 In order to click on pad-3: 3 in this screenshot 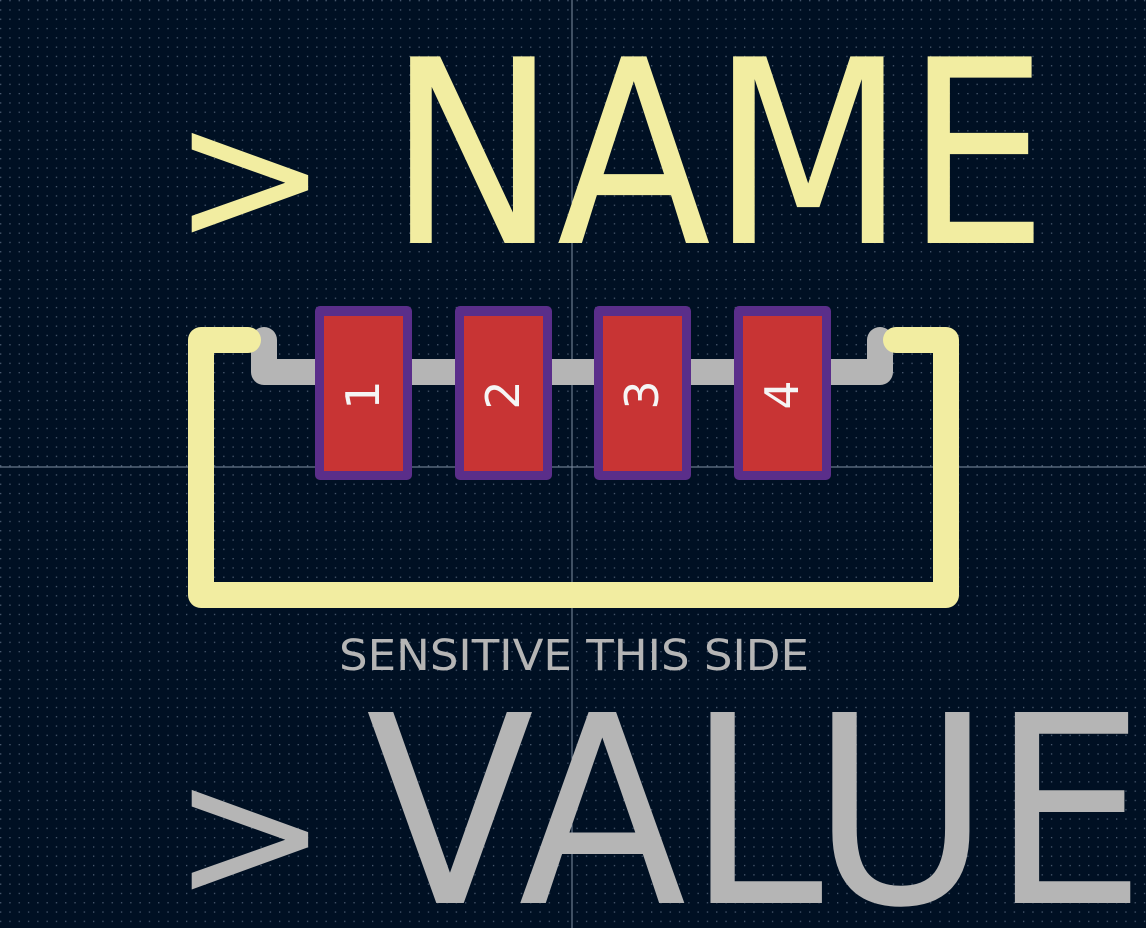, I will do `click(642, 393)`.